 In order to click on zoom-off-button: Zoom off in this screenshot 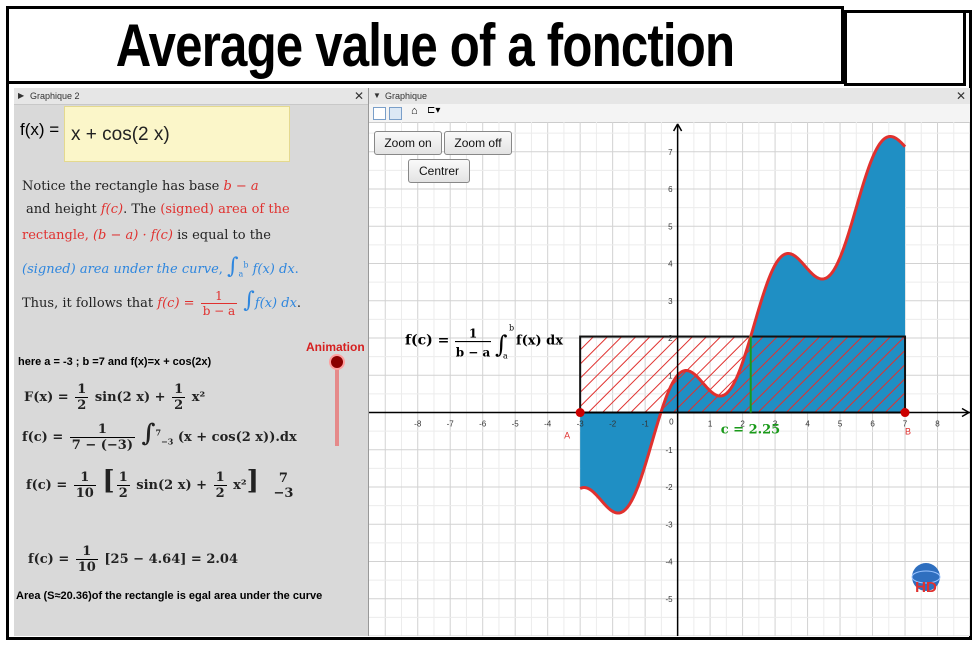, I will do `click(478, 143)`.